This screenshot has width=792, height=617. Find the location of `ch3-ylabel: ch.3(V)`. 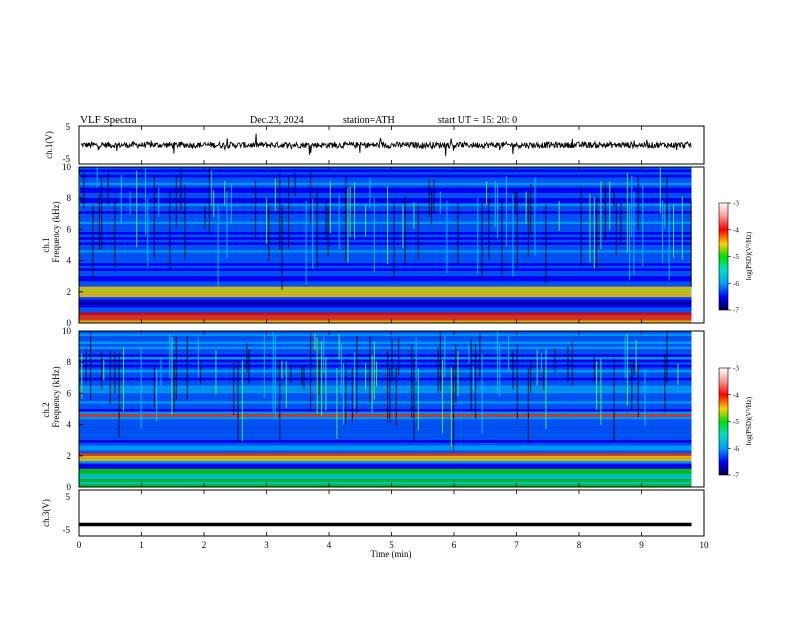

ch3-ylabel: ch.3(V) is located at coordinates (46, 513).